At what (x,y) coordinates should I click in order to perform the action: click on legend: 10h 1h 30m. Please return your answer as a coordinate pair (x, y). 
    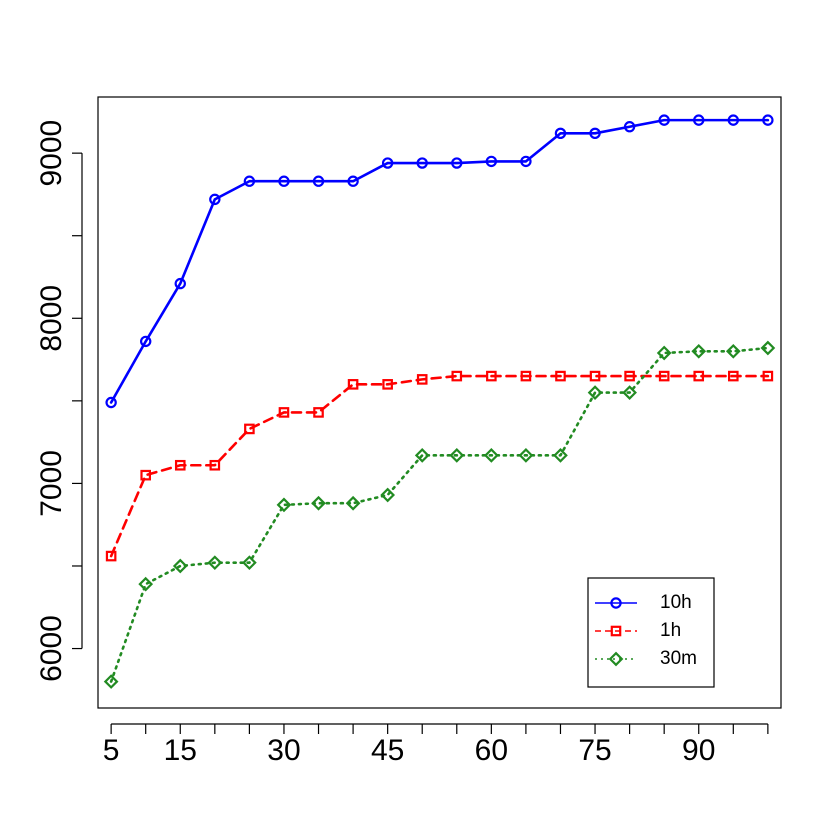
    Looking at the image, I should click on (651, 632).